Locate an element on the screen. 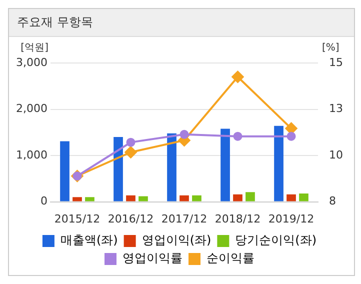 The width and height of the screenshot is (361, 284). x-tick-label: 2015/12 is located at coordinates (77, 219).